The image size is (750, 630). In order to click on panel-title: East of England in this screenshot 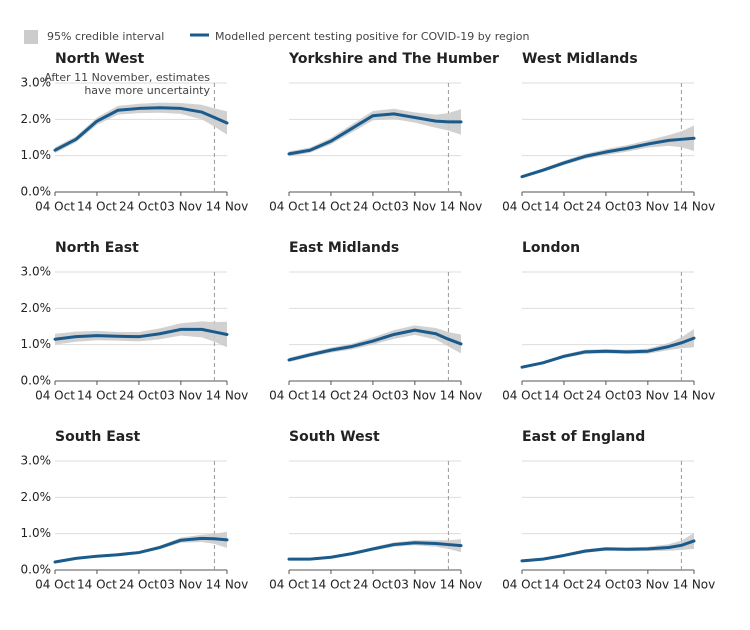, I will do `click(583, 437)`.